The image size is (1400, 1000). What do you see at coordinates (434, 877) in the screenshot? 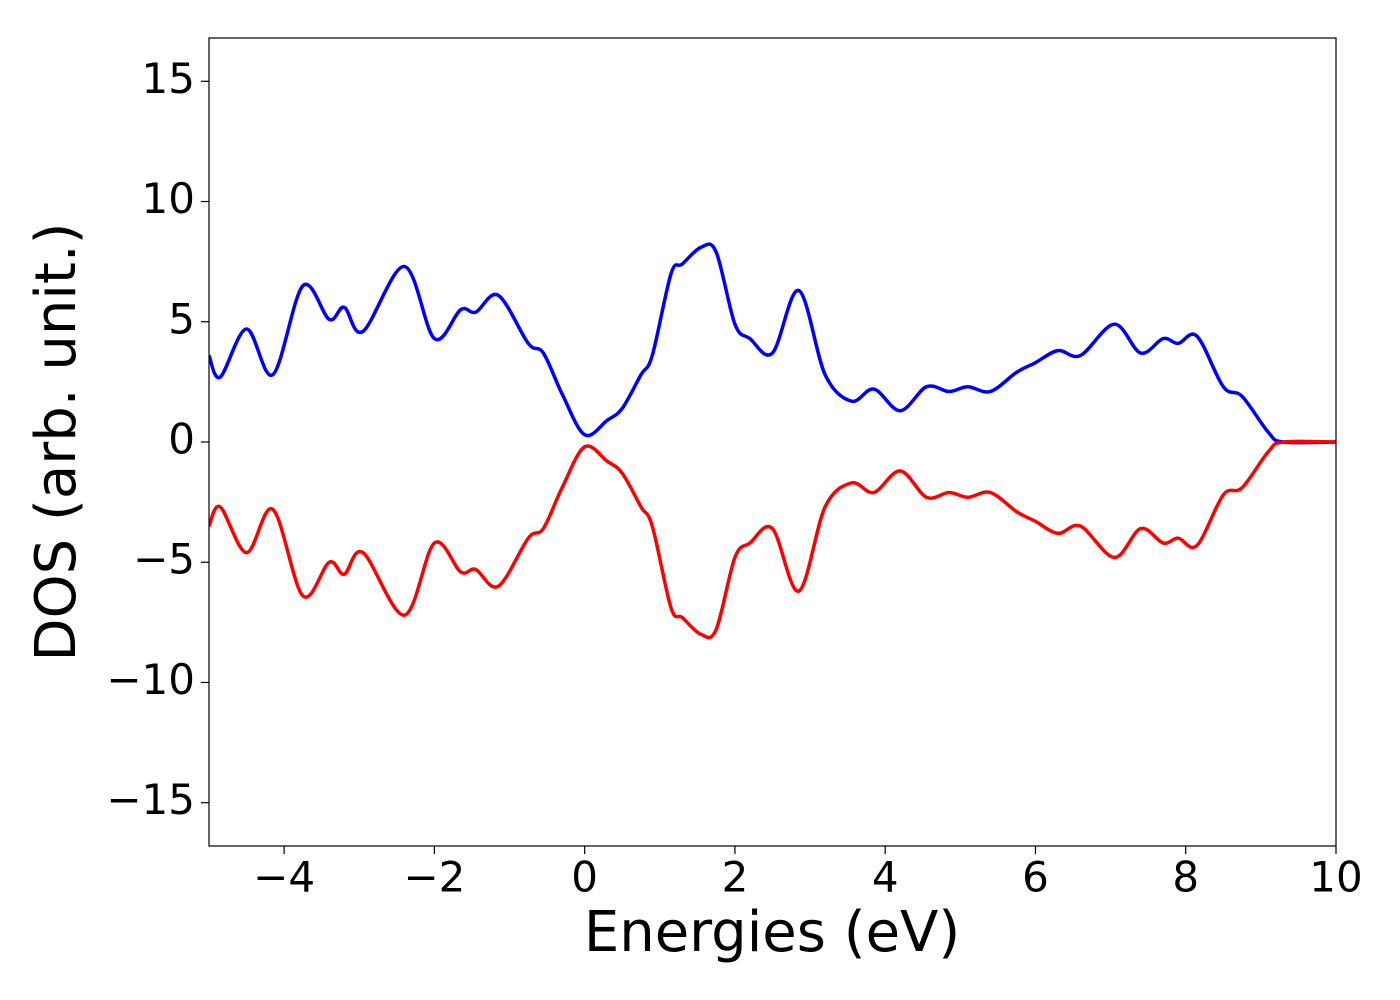
I see `x-tick-label: −2` at bounding box center [434, 877].